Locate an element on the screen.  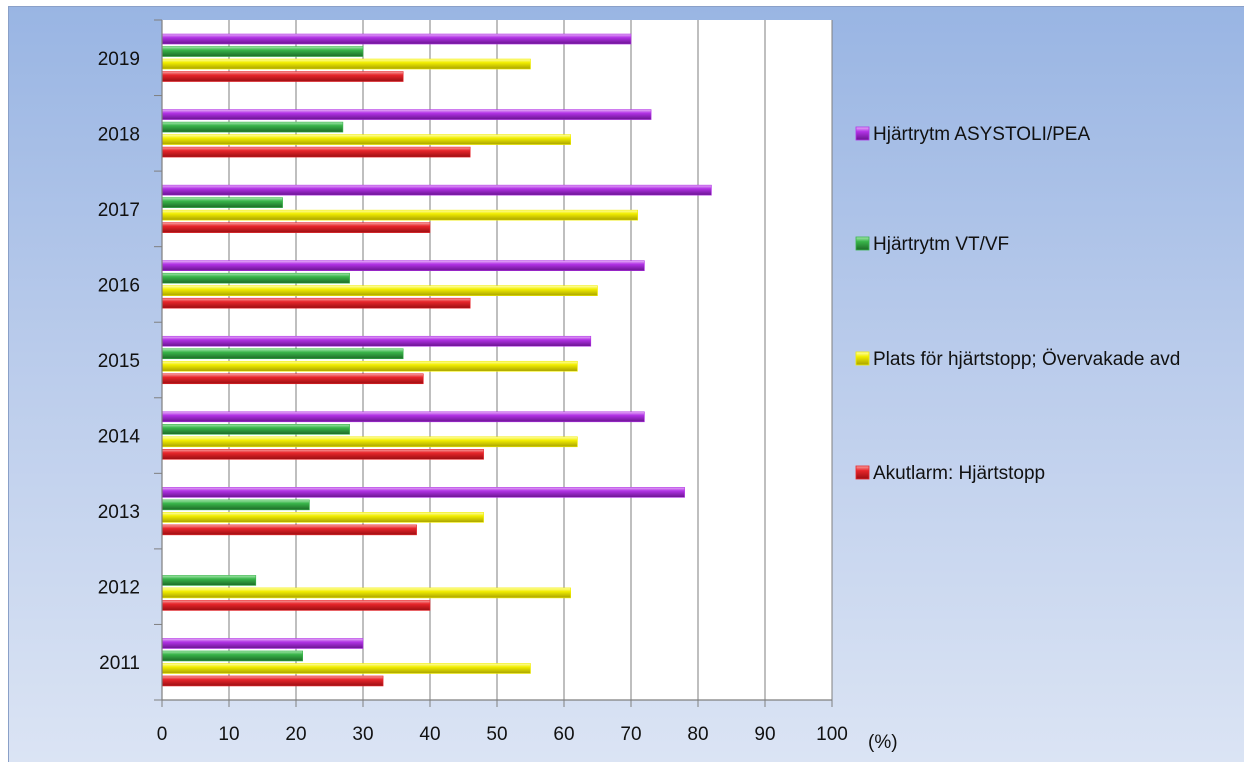
legend-label: Plats för hjärtstopp; Övervakade avd is located at coordinates (1026, 359).